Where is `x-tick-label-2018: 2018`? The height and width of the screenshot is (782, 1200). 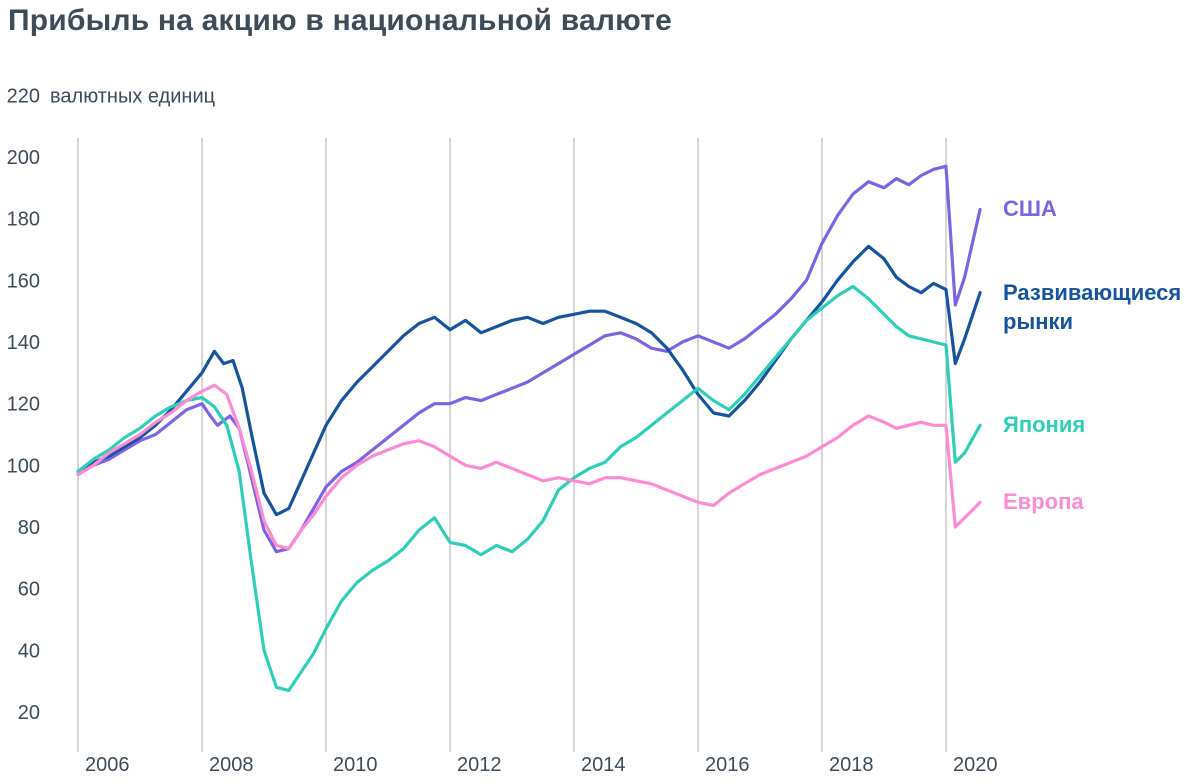 x-tick-label-2018: 2018 is located at coordinates (851, 765).